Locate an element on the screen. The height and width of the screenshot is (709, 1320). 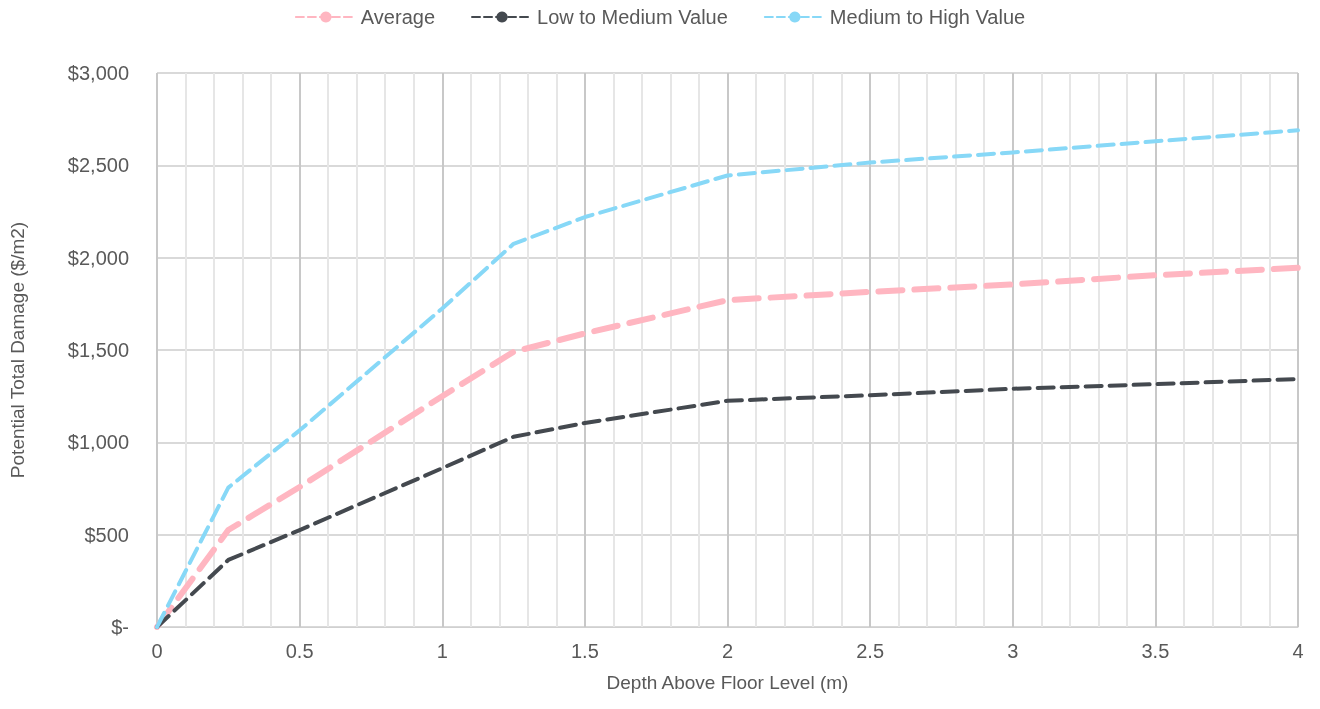
x-tick-label: 0 is located at coordinates (157, 651).